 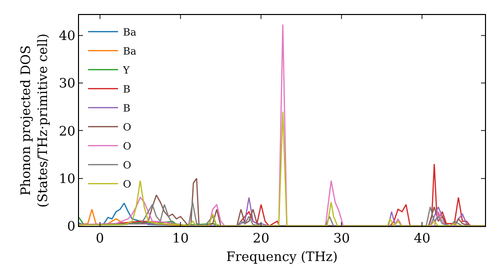 What do you see at coordinates (67, 132) in the screenshot?
I see `y-tick-label: 20` at bounding box center [67, 132].